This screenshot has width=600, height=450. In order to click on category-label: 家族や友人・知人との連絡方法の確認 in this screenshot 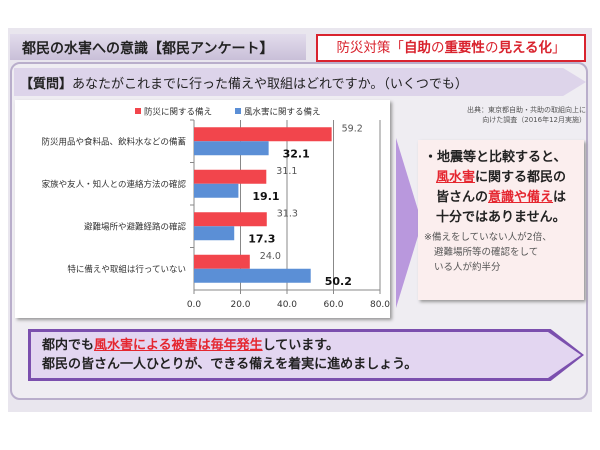, I will do `click(114, 184)`.